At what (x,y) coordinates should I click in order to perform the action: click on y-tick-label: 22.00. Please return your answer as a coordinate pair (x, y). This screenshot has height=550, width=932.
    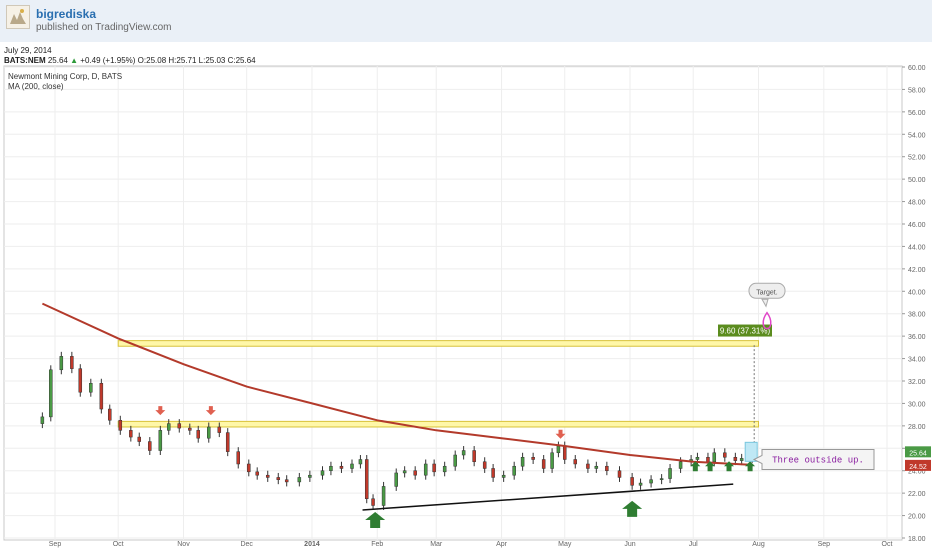
    Looking at the image, I should click on (917, 494).